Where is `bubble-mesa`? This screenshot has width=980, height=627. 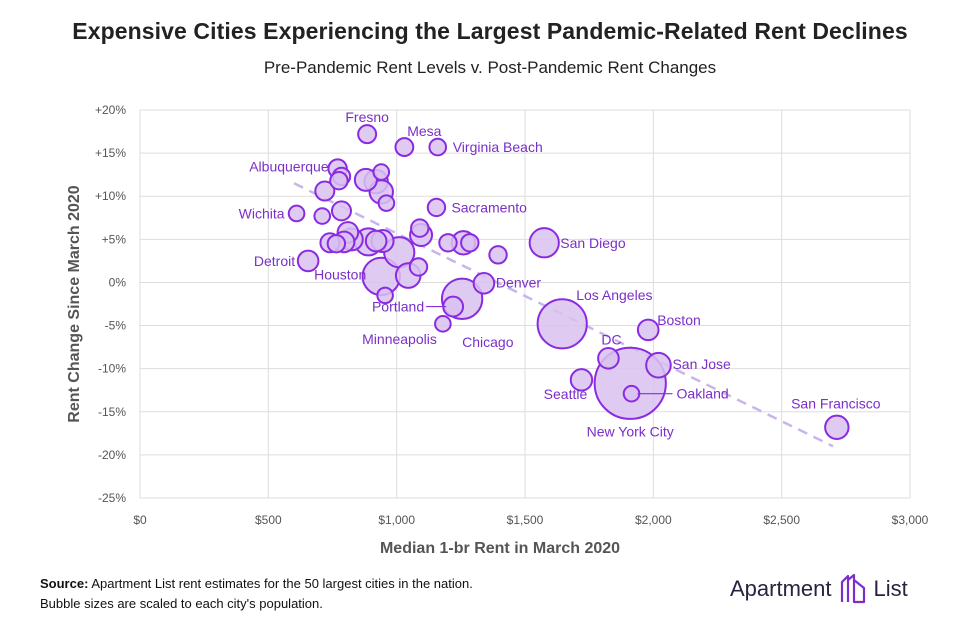 bubble-mesa is located at coordinates (404, 147).